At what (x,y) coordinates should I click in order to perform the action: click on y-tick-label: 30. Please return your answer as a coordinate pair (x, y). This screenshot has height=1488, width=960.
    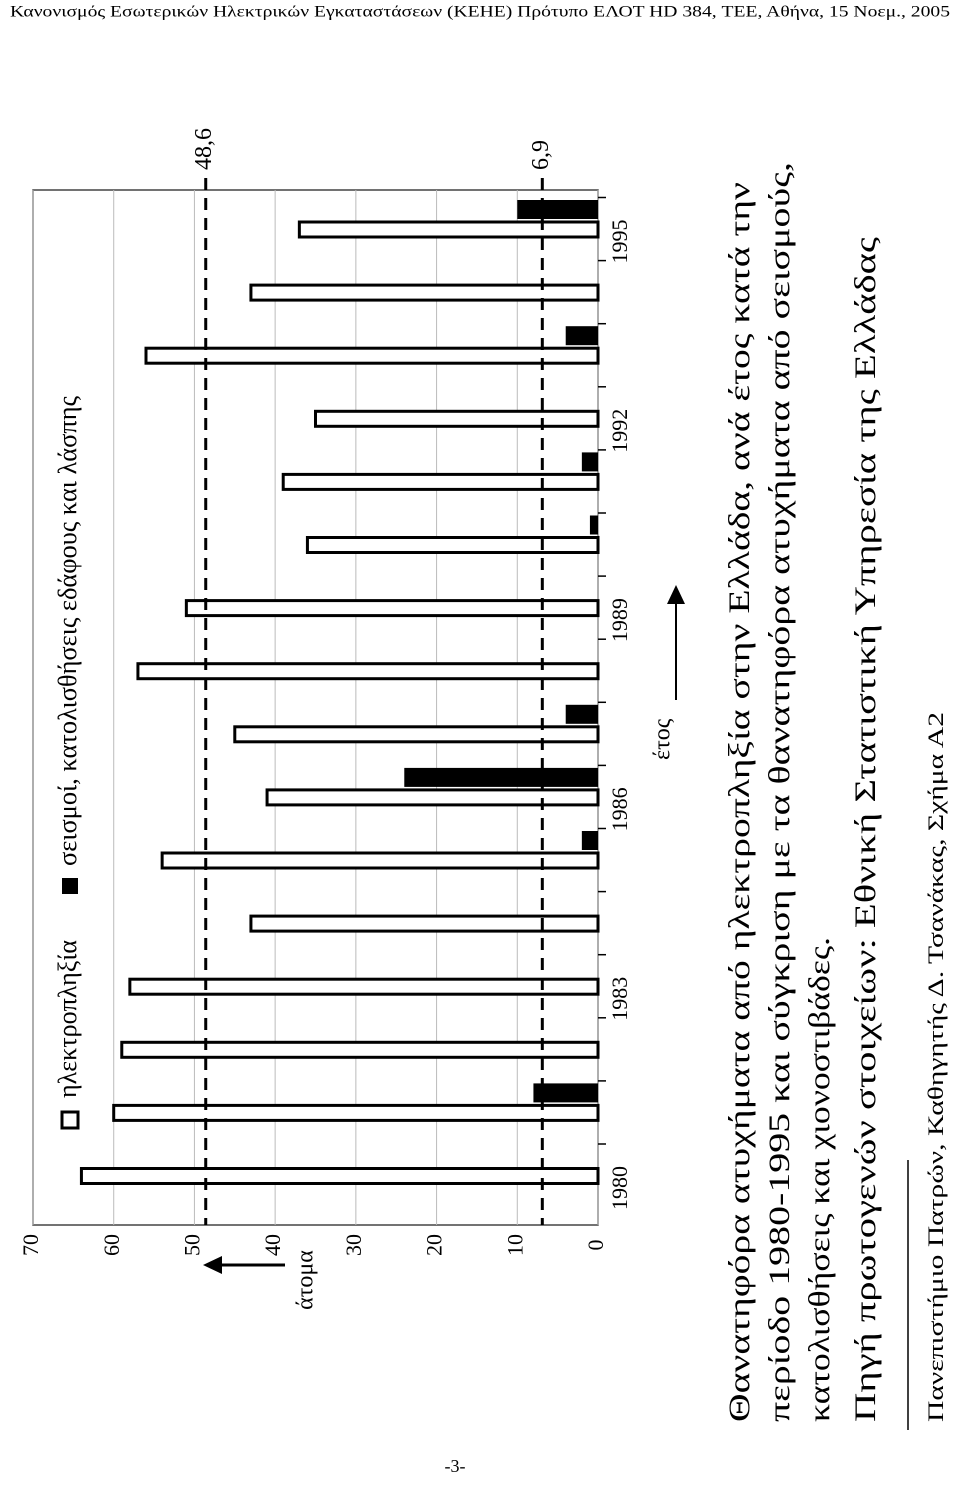
    Looking at the image, I should click on (353, 1245).